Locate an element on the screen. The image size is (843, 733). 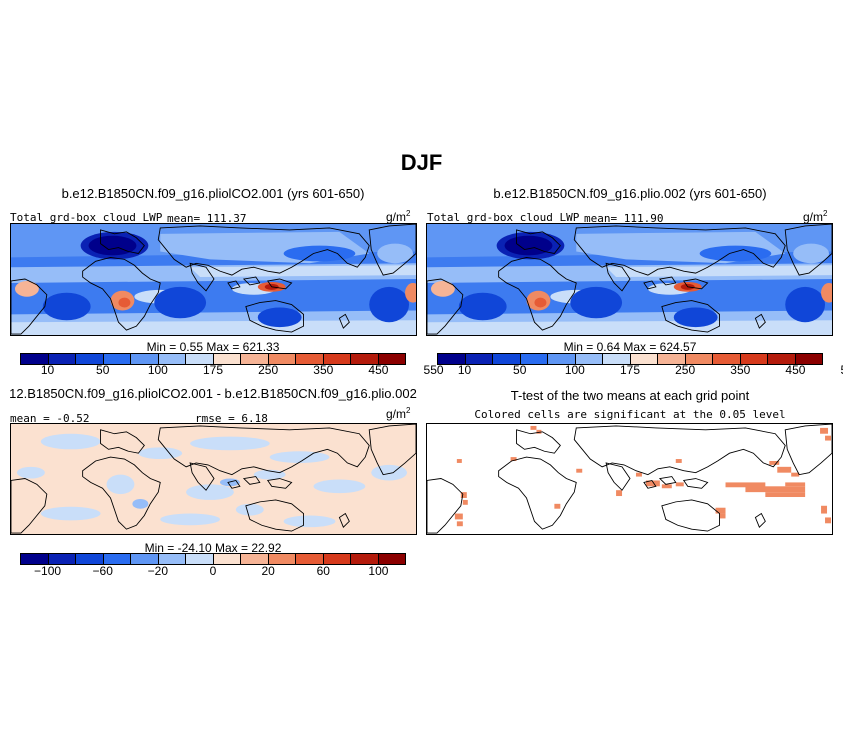
panel1-map is located at coordinates (213, 279).